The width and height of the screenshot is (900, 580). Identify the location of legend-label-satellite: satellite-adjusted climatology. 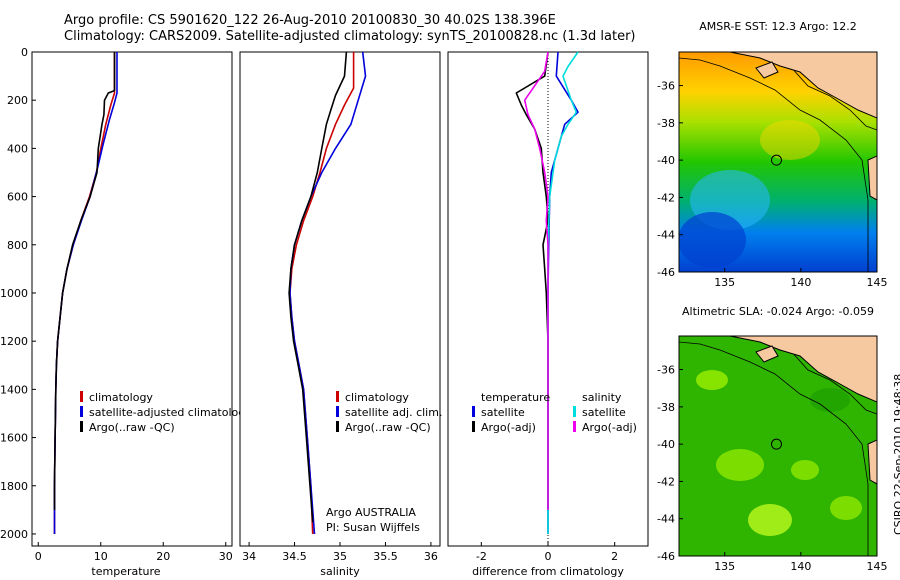
(170, 412).